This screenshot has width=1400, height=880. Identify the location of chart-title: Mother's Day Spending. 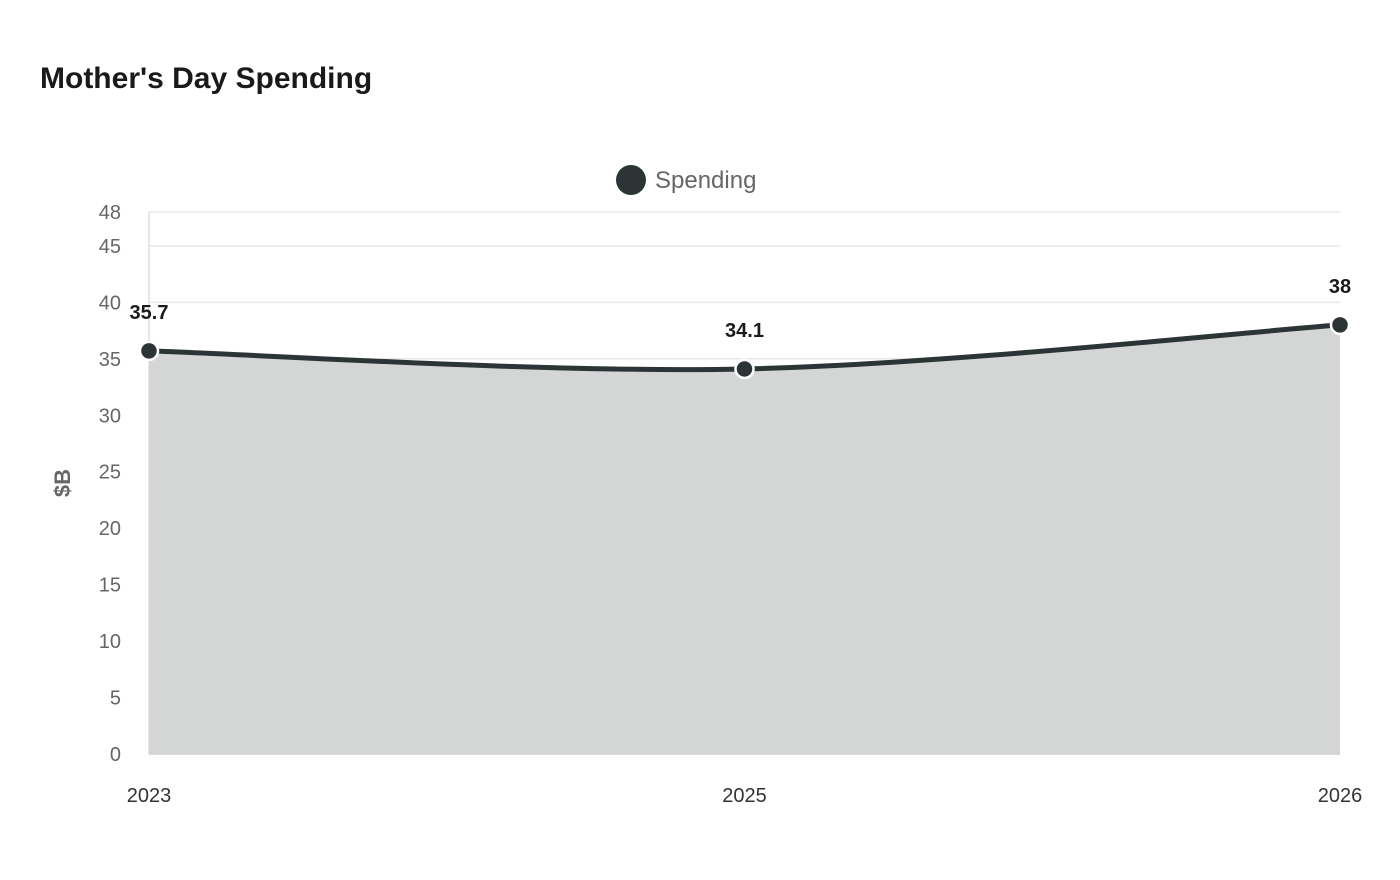
(206, 78).